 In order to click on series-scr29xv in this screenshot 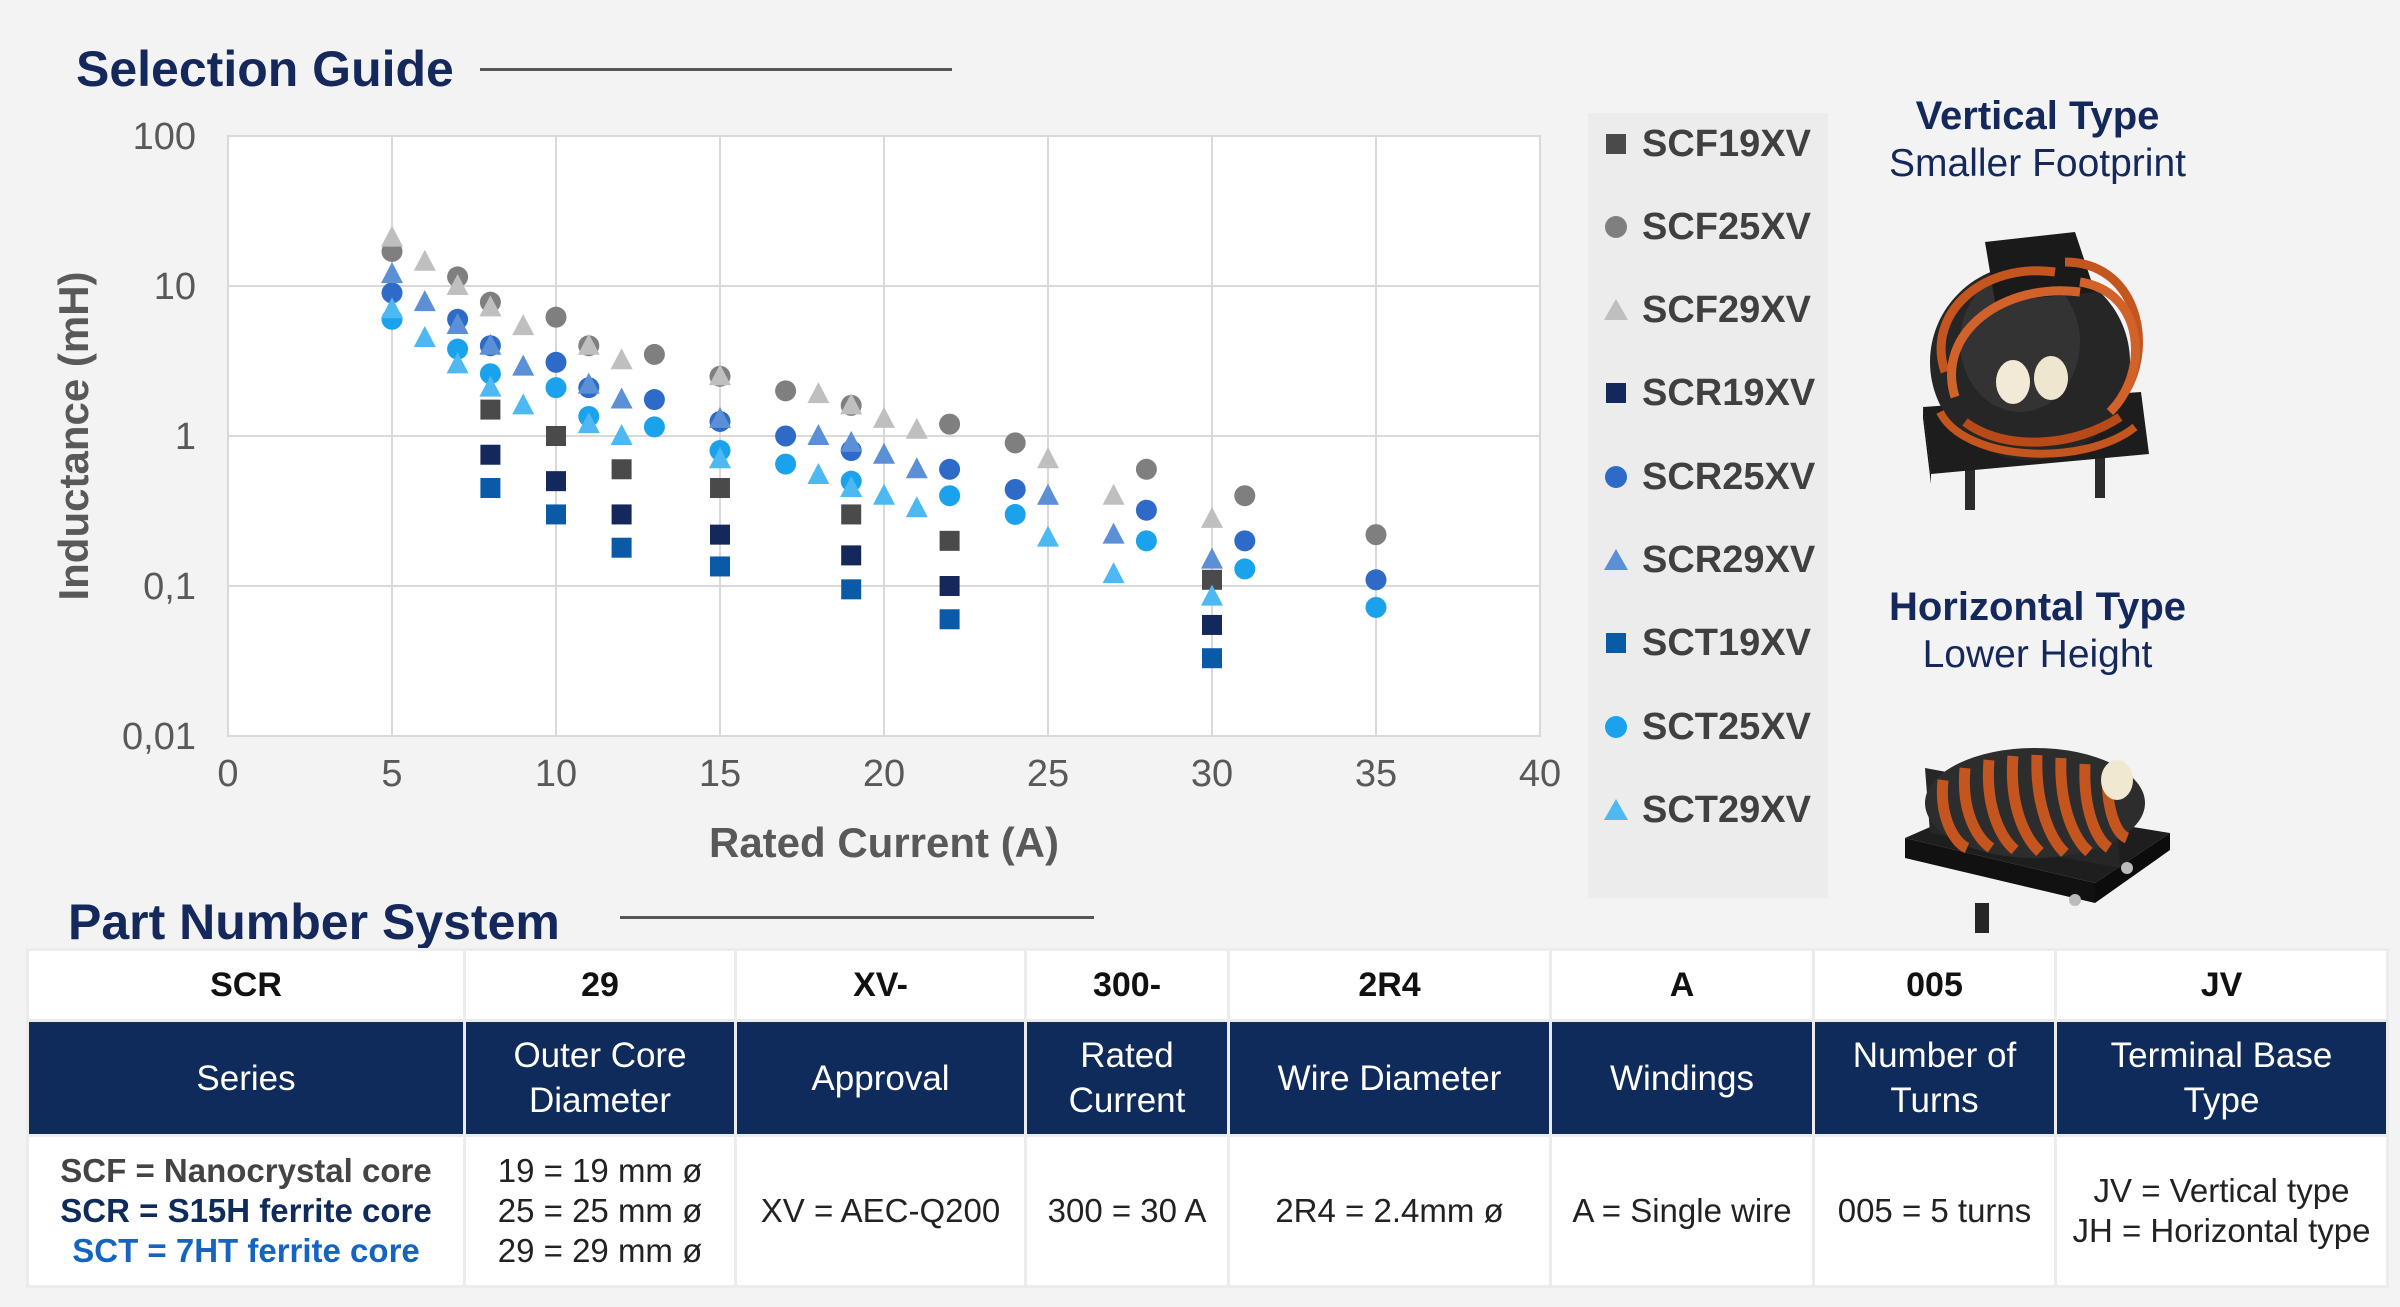, I will do `click(802, 415)`.